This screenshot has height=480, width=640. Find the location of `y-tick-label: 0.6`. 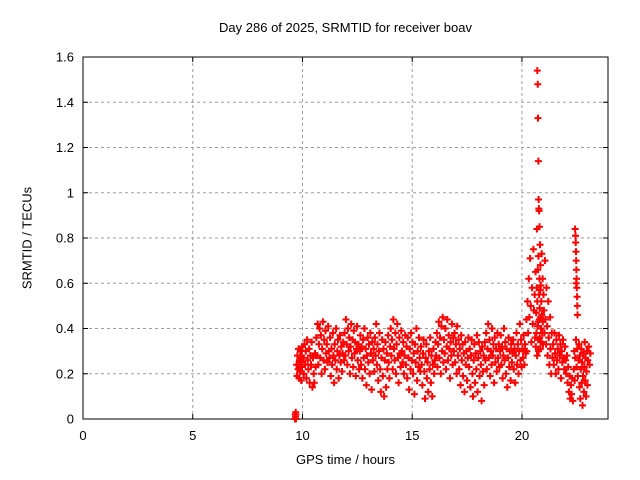

y-tick-label: 0.6 is located at coordinates (65, 283).